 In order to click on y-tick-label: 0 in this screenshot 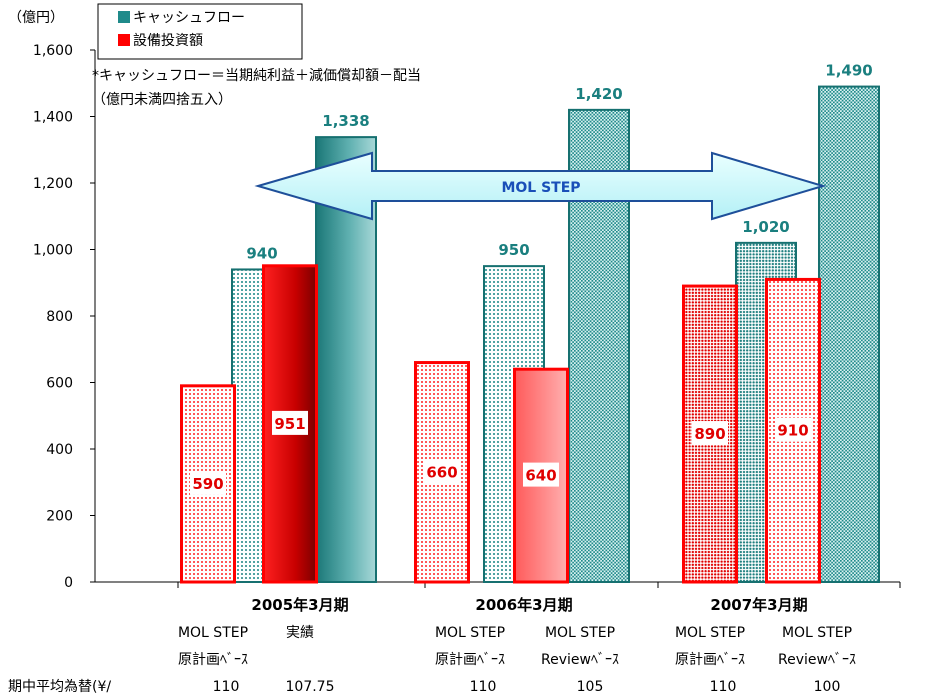, I will do `click(68, 583)`.